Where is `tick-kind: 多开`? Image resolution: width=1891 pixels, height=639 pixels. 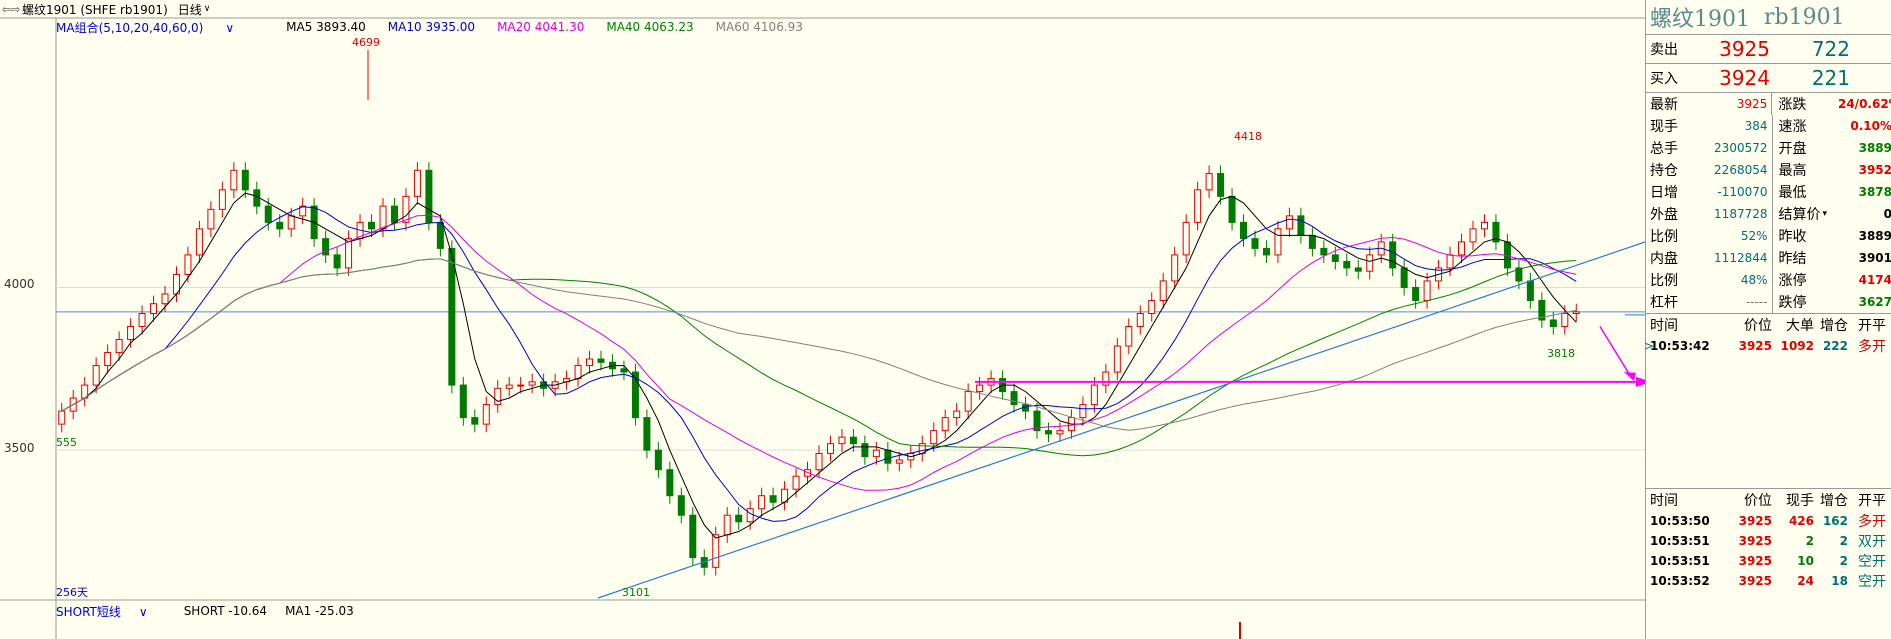 tick-kind: 多开 is located at coordinates (1872, 522).